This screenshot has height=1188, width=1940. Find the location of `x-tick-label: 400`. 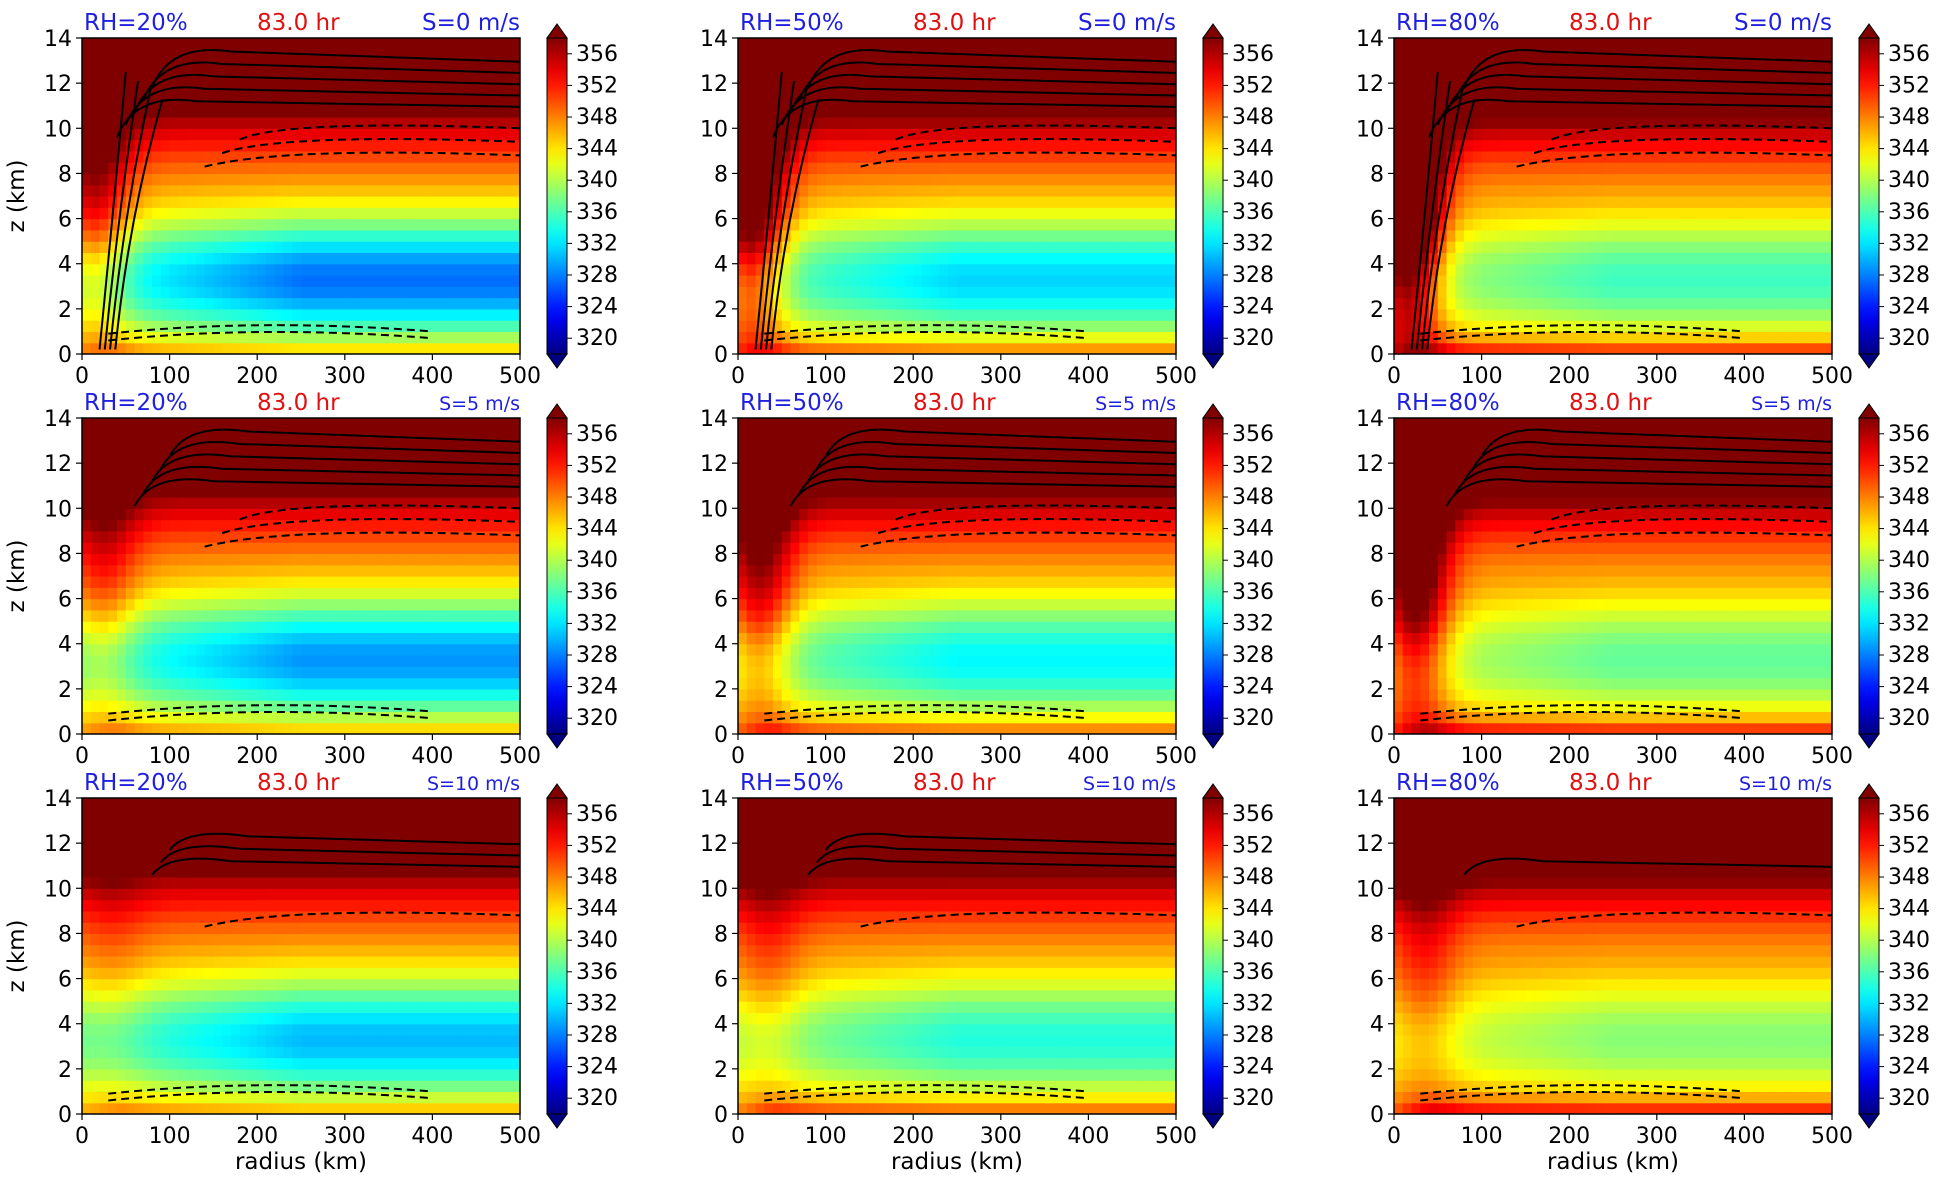

x-tick-label: 400 is located at coordinates (432, 376).